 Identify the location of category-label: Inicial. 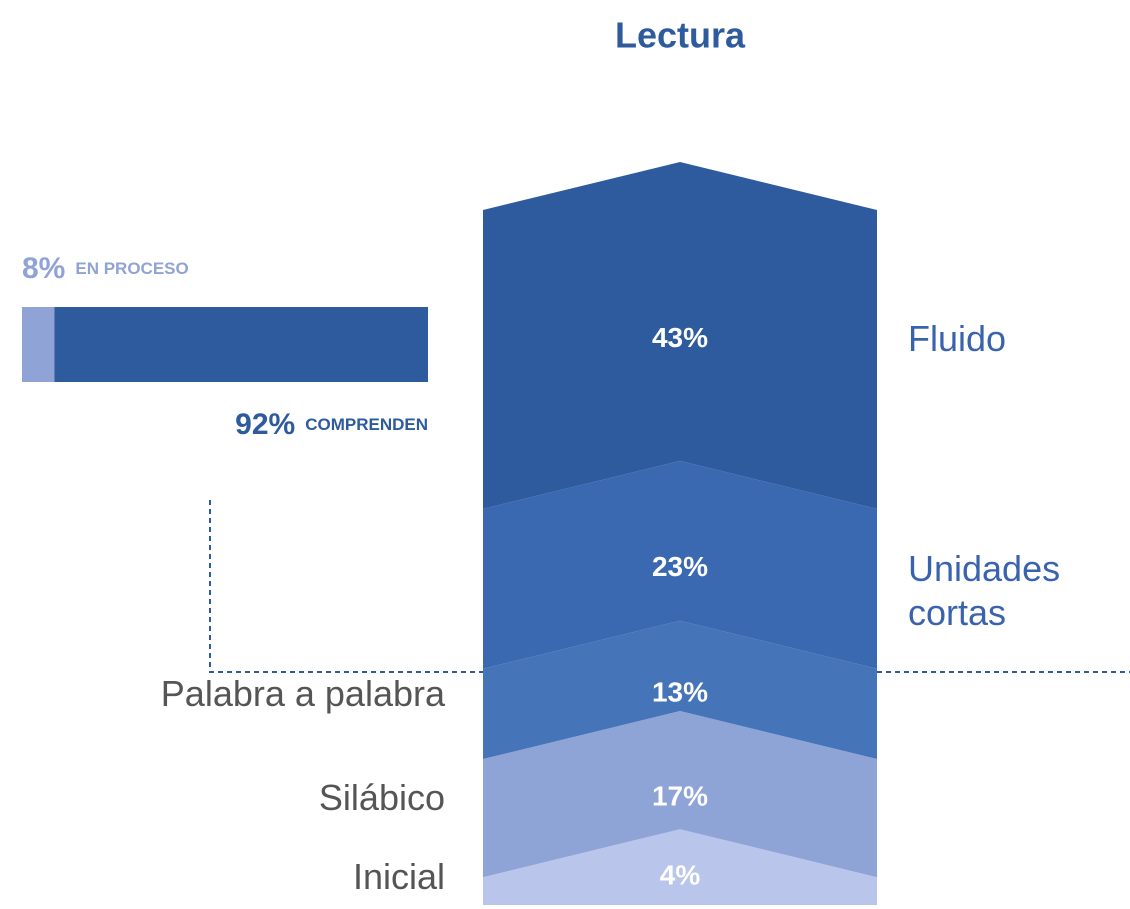
(398, 877).